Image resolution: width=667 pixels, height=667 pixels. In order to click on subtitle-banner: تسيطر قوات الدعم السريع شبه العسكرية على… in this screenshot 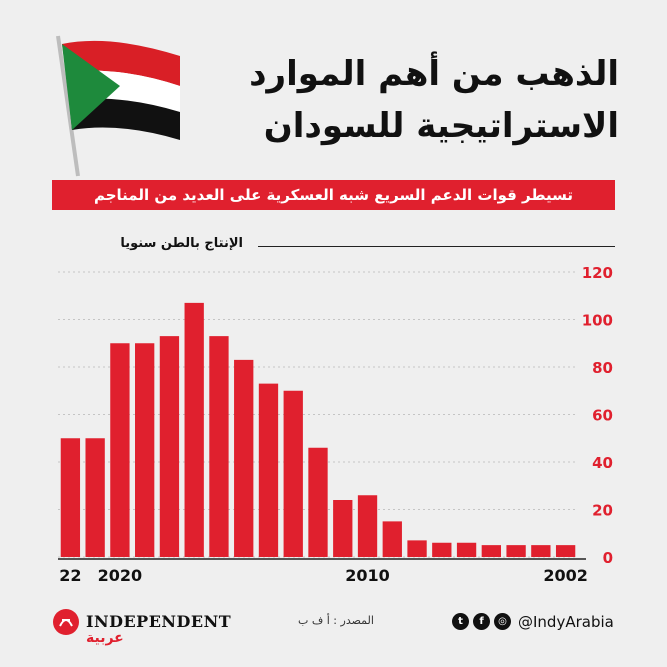, I will do `click(333, 195)`.